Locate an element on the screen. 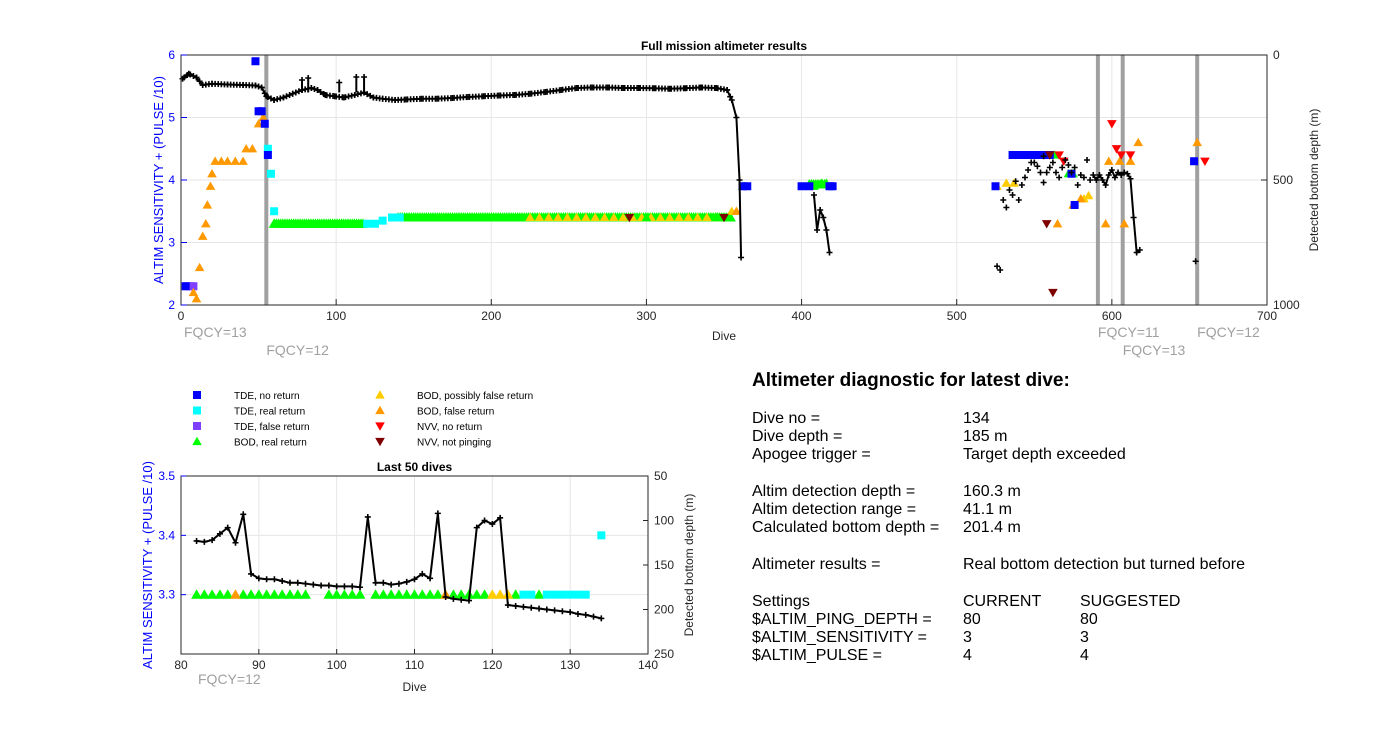 The image size is (1400, 737). tde-false-return-marker is located at coordinates (193, 286).